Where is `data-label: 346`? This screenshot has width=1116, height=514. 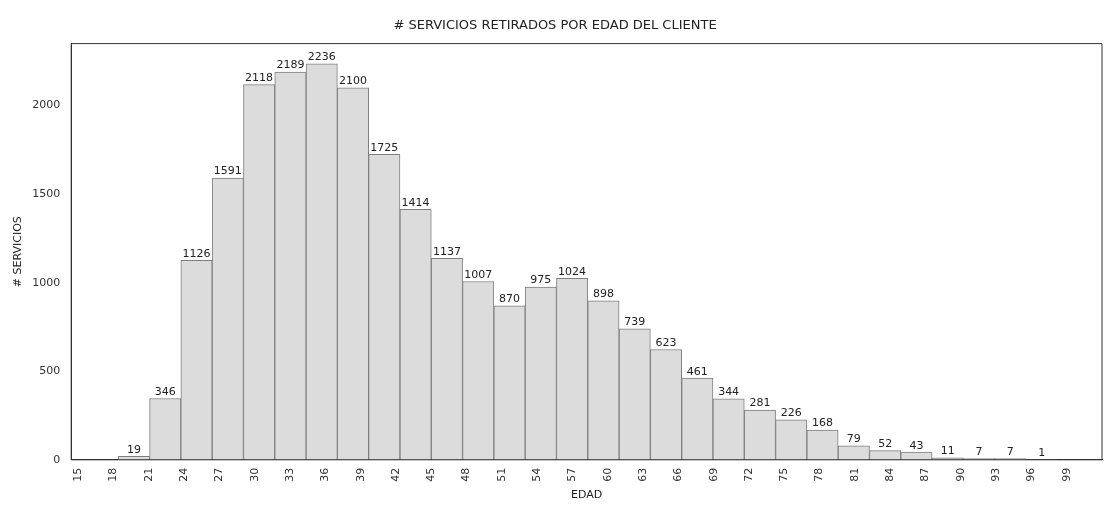 data-label: 346 is located at coordinates (165, 391).